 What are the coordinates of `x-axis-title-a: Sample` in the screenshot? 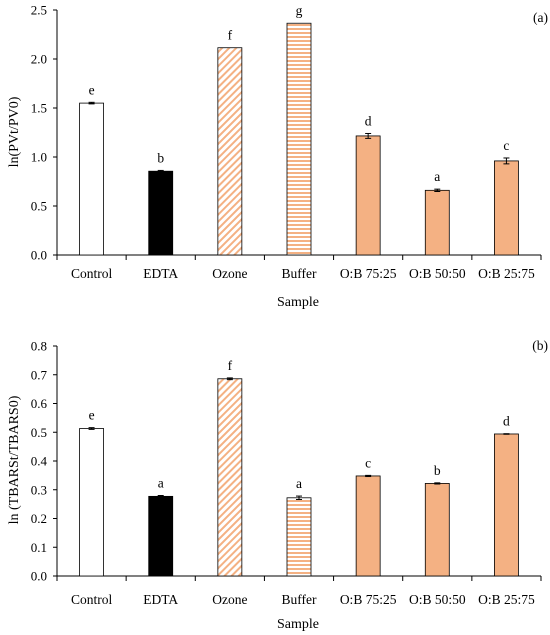 It's located at (298, 302).